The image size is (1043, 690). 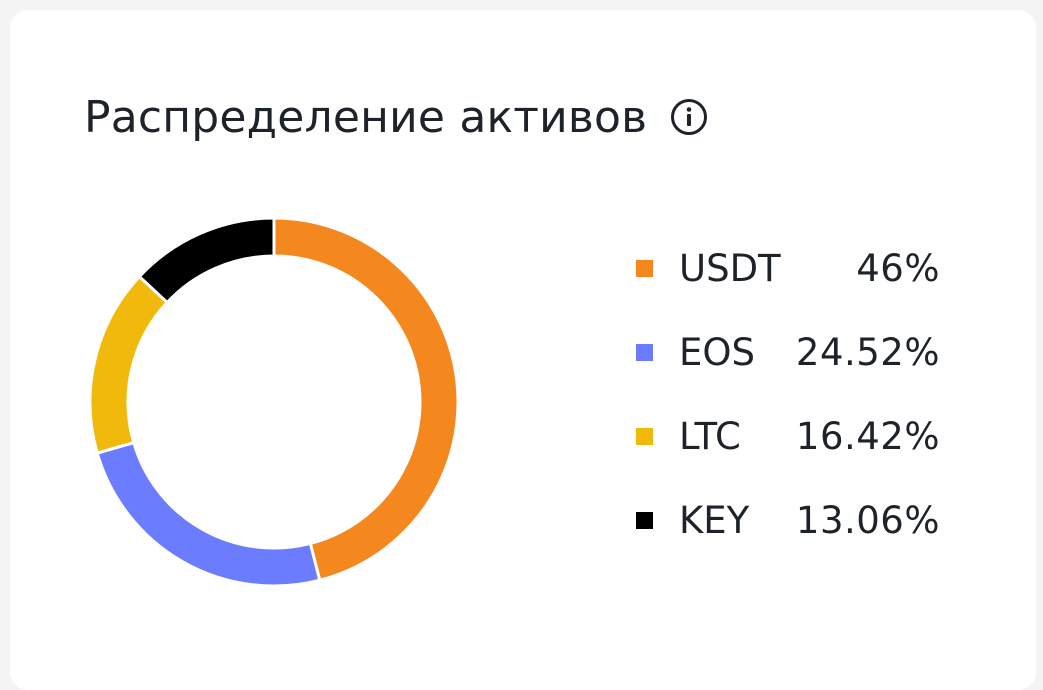 I want to click on legend-item-ltc: LTC 16.42%, so click(x=796, y=436).